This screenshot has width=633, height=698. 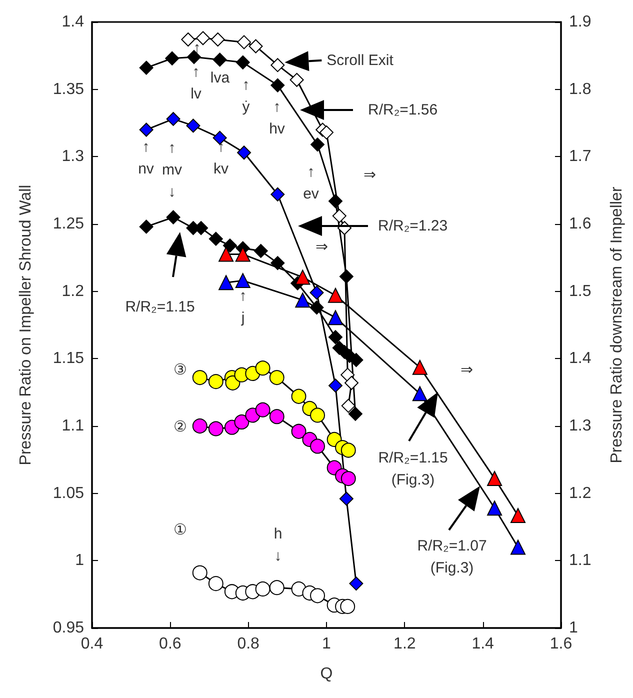 What do you see at coordinates (248, 644) in the screenshot?
I see `x-tick-label: 0.8` at bounding box center [248, 644].